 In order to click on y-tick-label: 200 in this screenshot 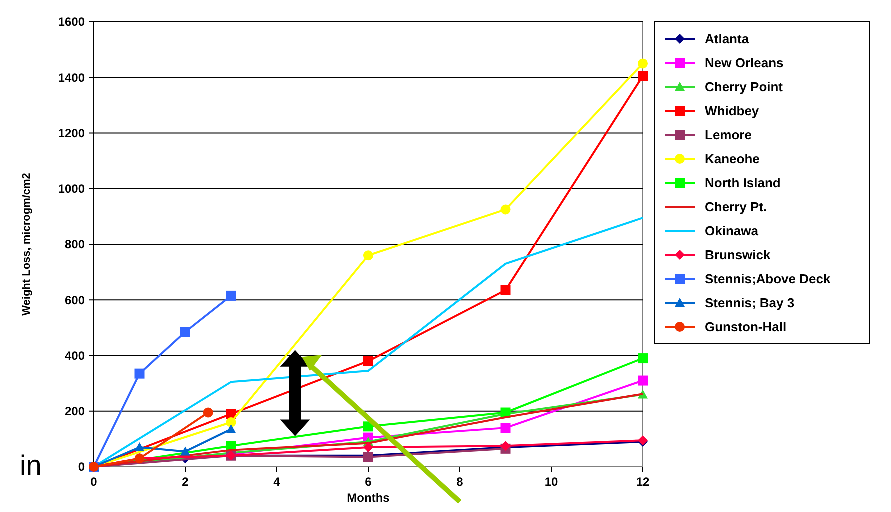, I will do `click(75, 411)`.